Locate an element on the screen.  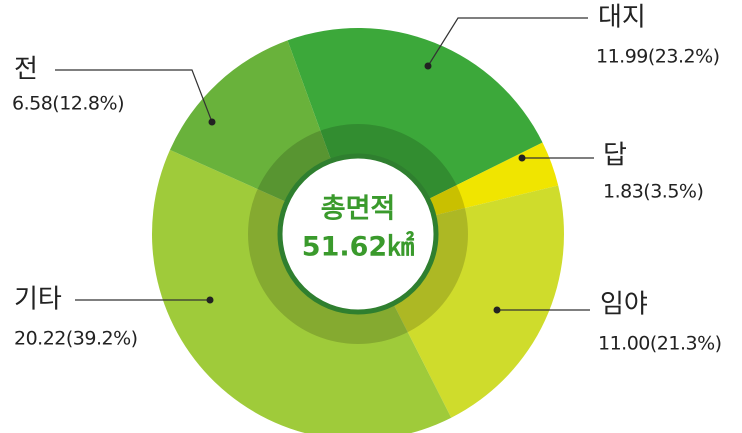
category-label: 답 is located at coordinates (615, 156).